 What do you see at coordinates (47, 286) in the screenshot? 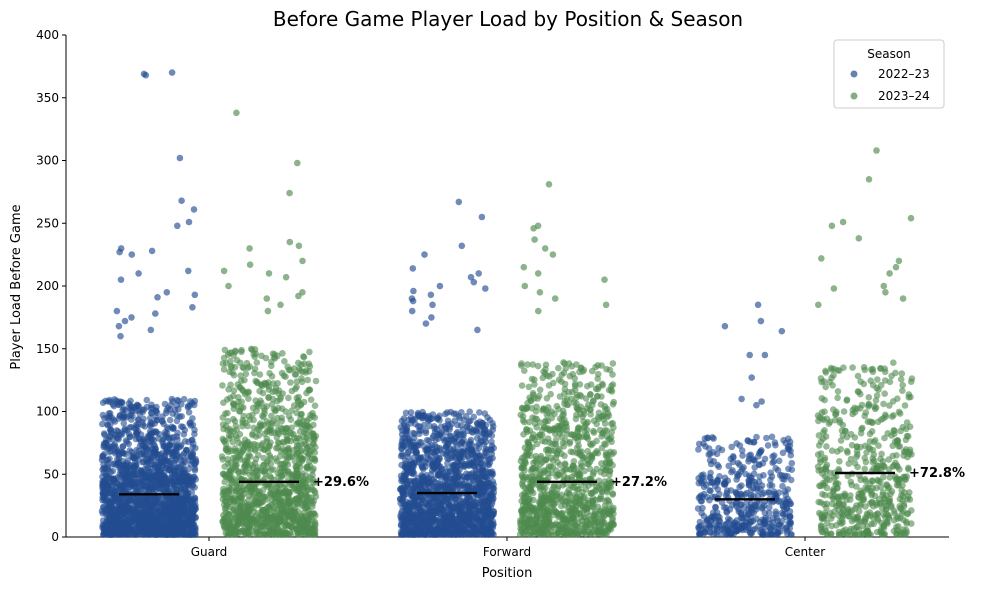
I see `y-tick-label: 200` at bounding box center [47, 286].